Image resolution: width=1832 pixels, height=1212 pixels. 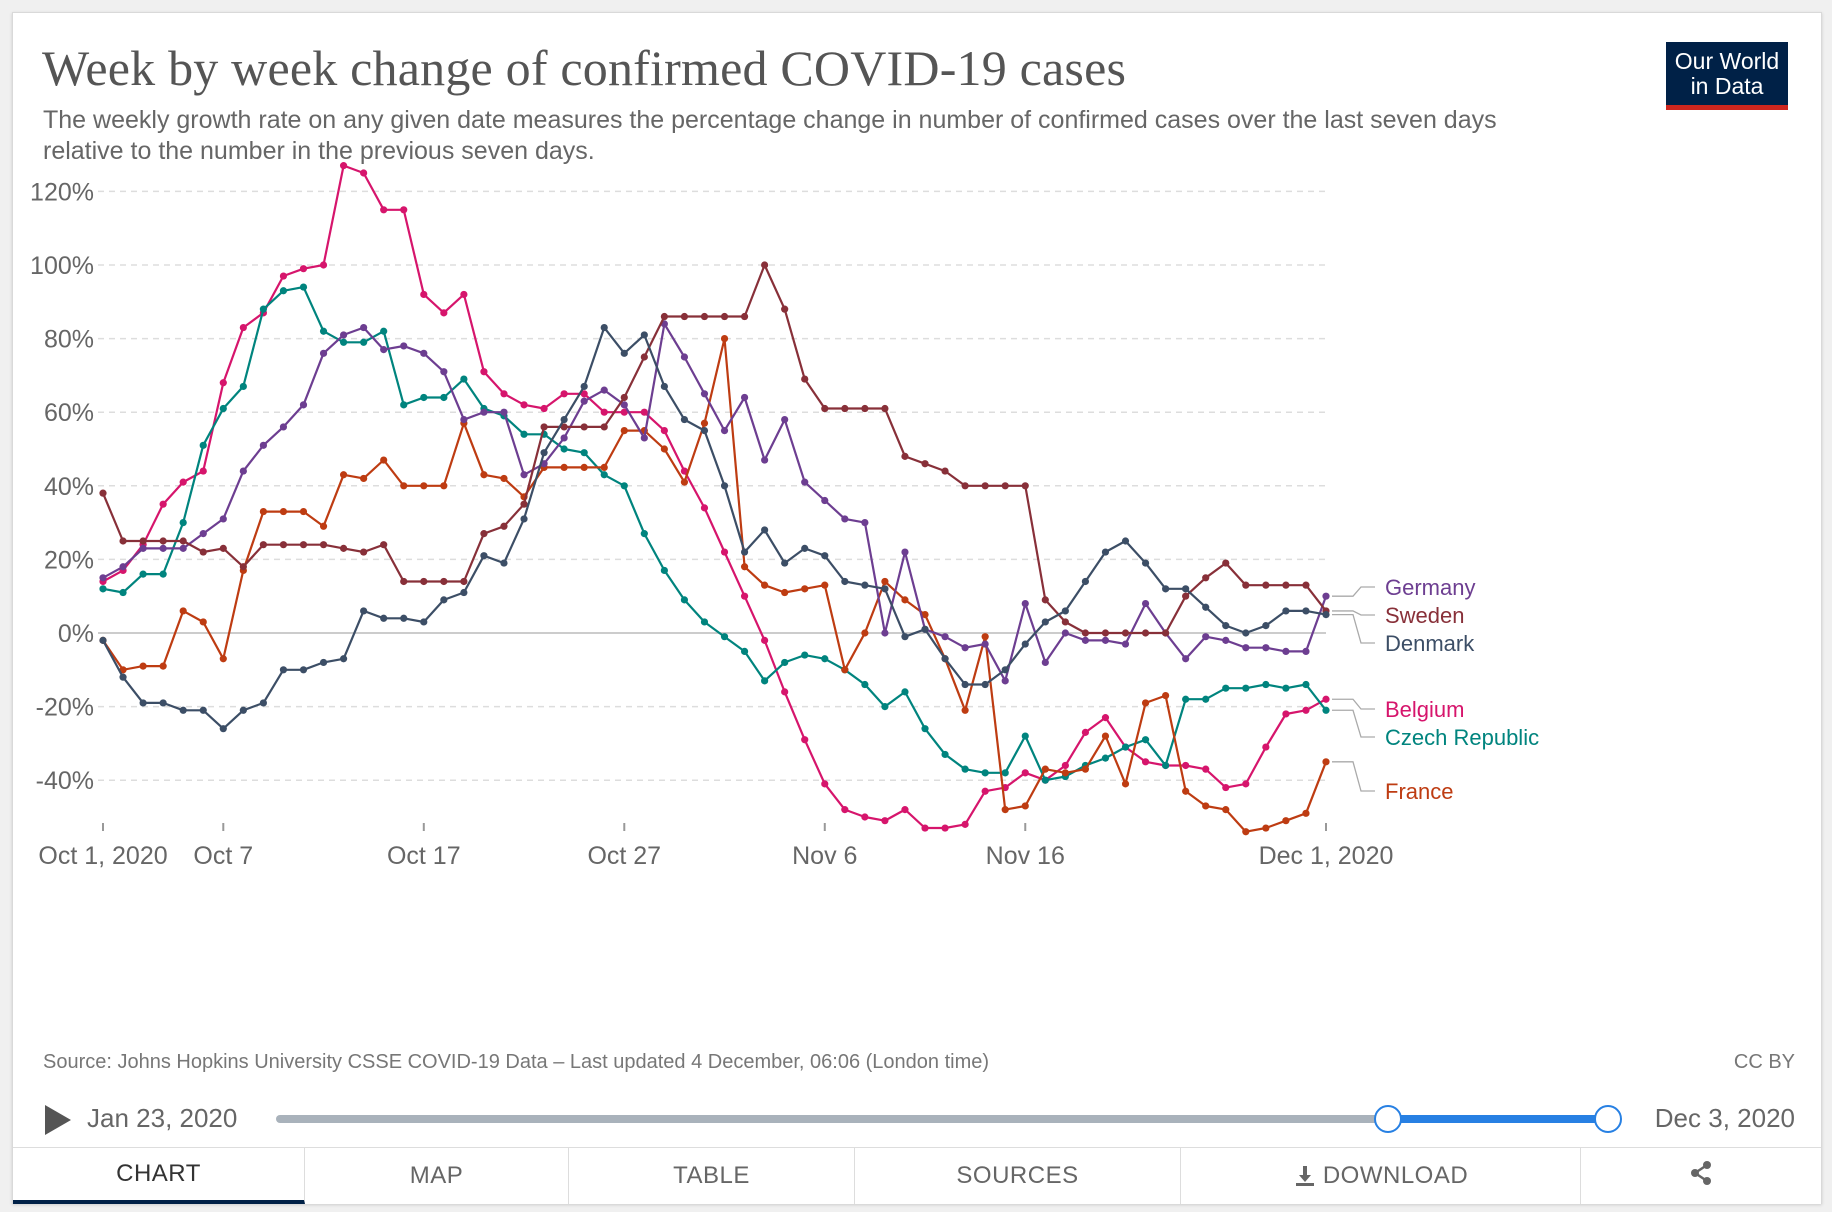 I want to click on tab-download: DOWNLOAD, so click(x=1381, y=1176).